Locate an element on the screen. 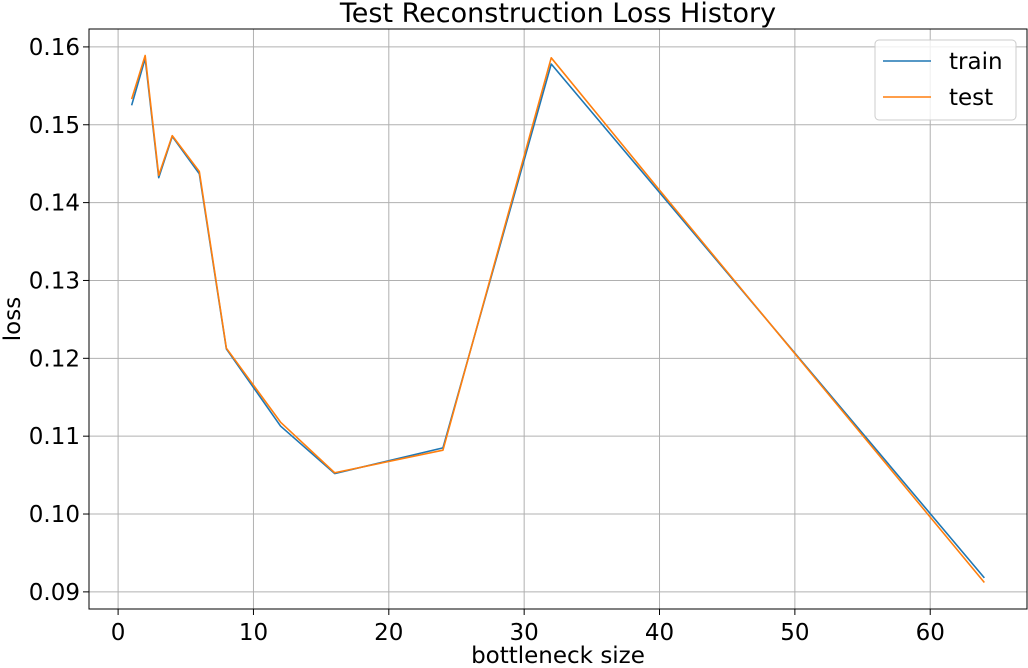 Image resolution: width=1028 pixels, height=668 pixels. legend: train test is located at coordinates (945, 80).